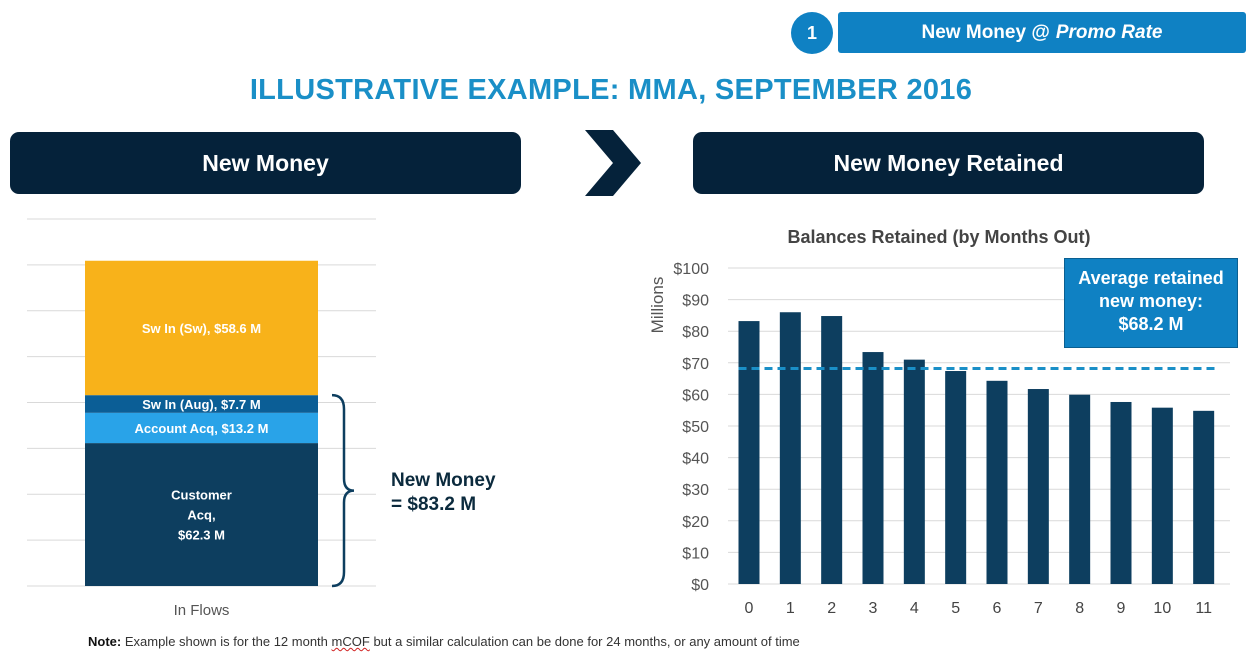 This screenshot has width=1256, height=661. Describe the element at coordinates (955, 608) in the screenshot. I see `x-tick-label: 5` at that location.